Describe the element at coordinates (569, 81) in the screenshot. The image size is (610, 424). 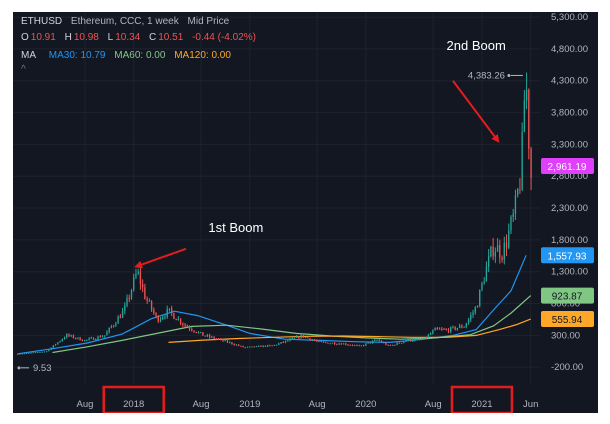
I see `y-tick-label: 4,300.00` at that location.